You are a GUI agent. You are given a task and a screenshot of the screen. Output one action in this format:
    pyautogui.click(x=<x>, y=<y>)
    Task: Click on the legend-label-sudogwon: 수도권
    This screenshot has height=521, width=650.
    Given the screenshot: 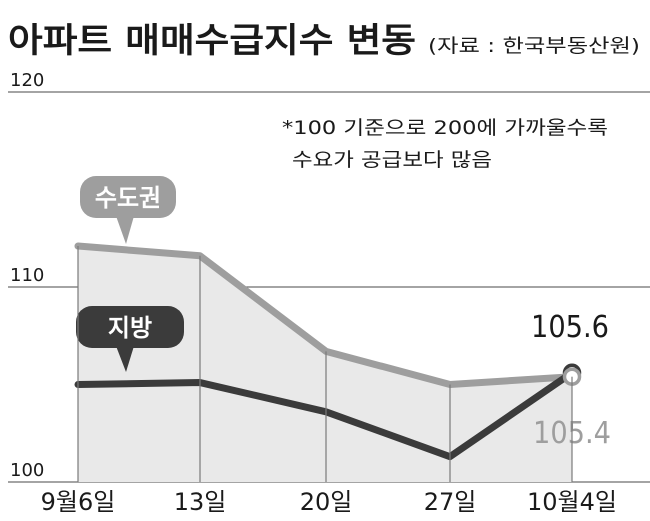 What is the action you would take?
    pyautogui.click(x=128, y=210)
    